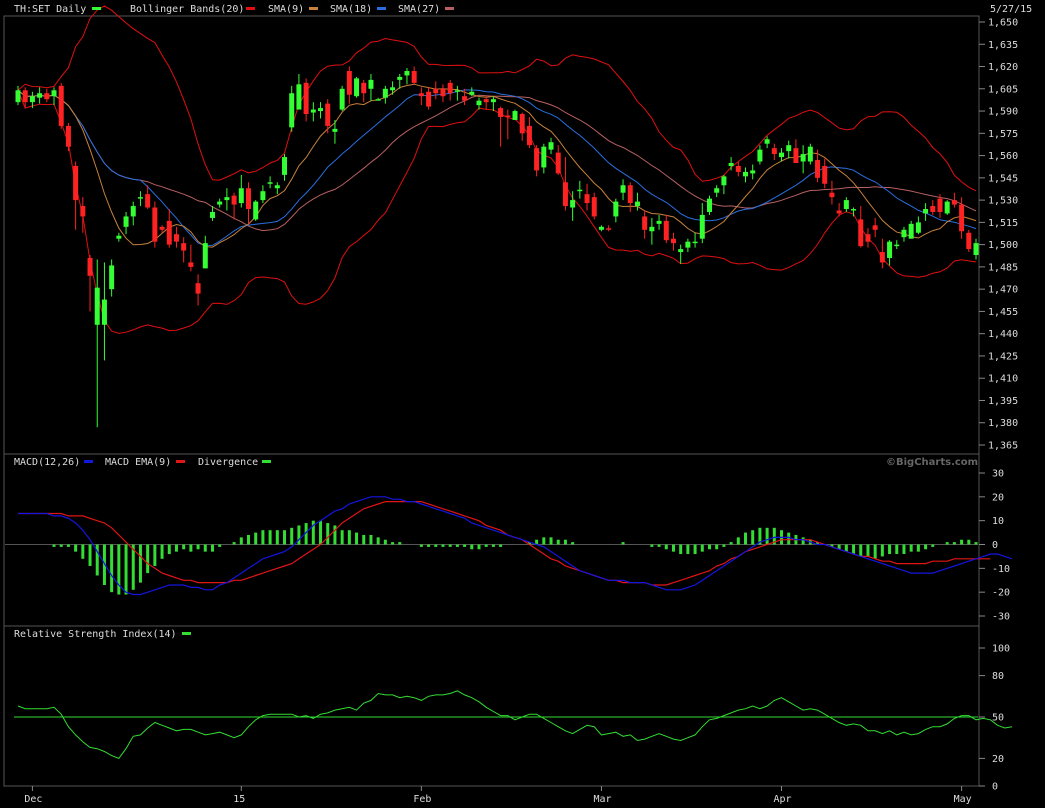  What do you see at coordinates (239, 799) in the screenshot?
I see `x-tick-label: 15` at bounding box center [239, 799].